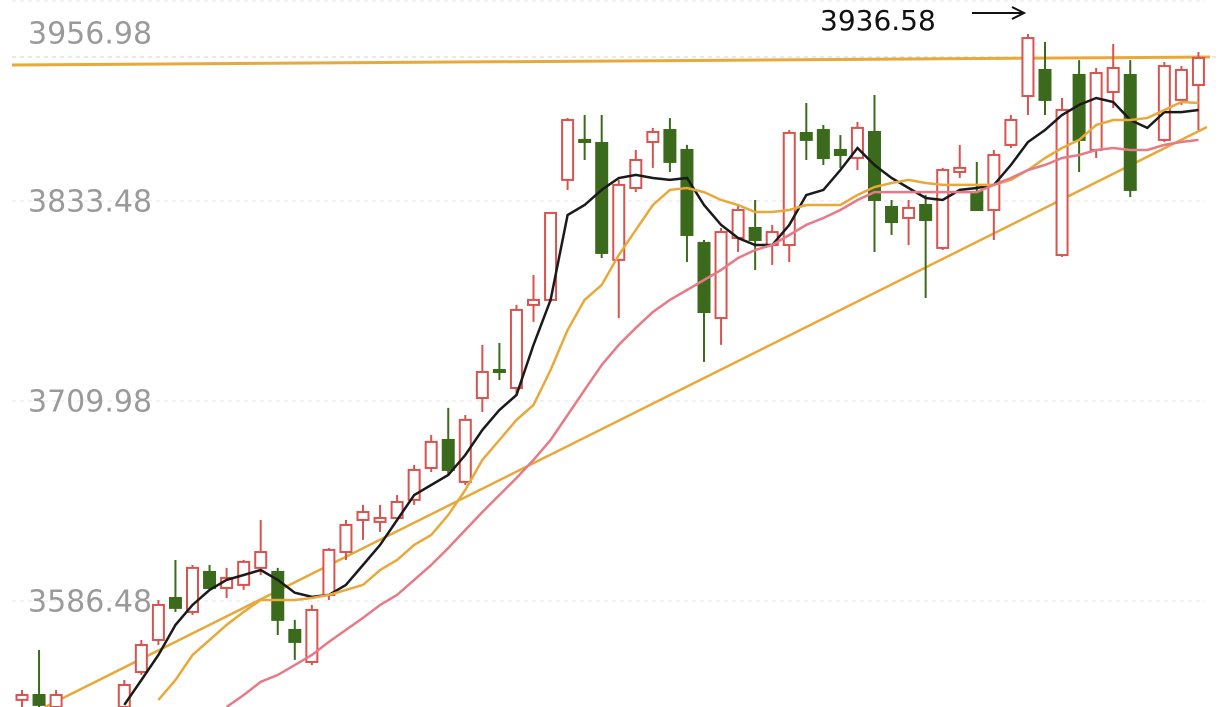 Image resolution: width=1219 pixels, height=707 pixels. I want to click on y-tick-label: 3709.98, so click(90, 401).